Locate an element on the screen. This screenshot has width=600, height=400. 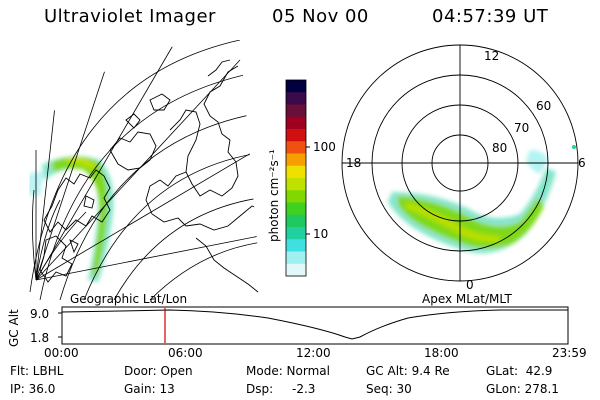
glon-value: GLon: 278.1 is located at coordinates (522, 389).